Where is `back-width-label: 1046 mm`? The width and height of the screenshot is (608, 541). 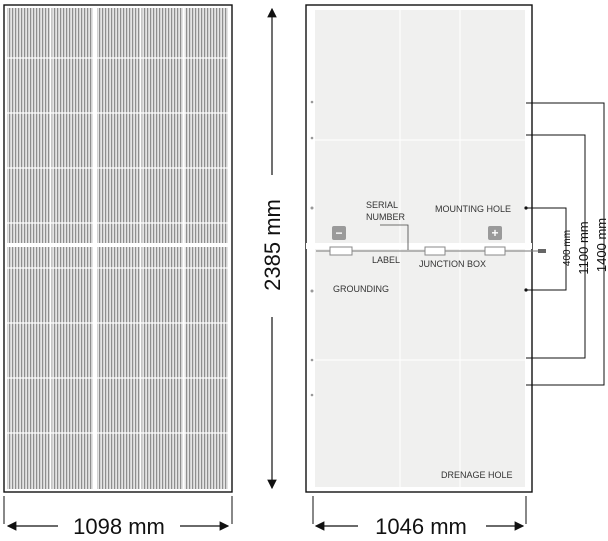
back-width-label: 1046 mm is located at coordinates (421, 526).